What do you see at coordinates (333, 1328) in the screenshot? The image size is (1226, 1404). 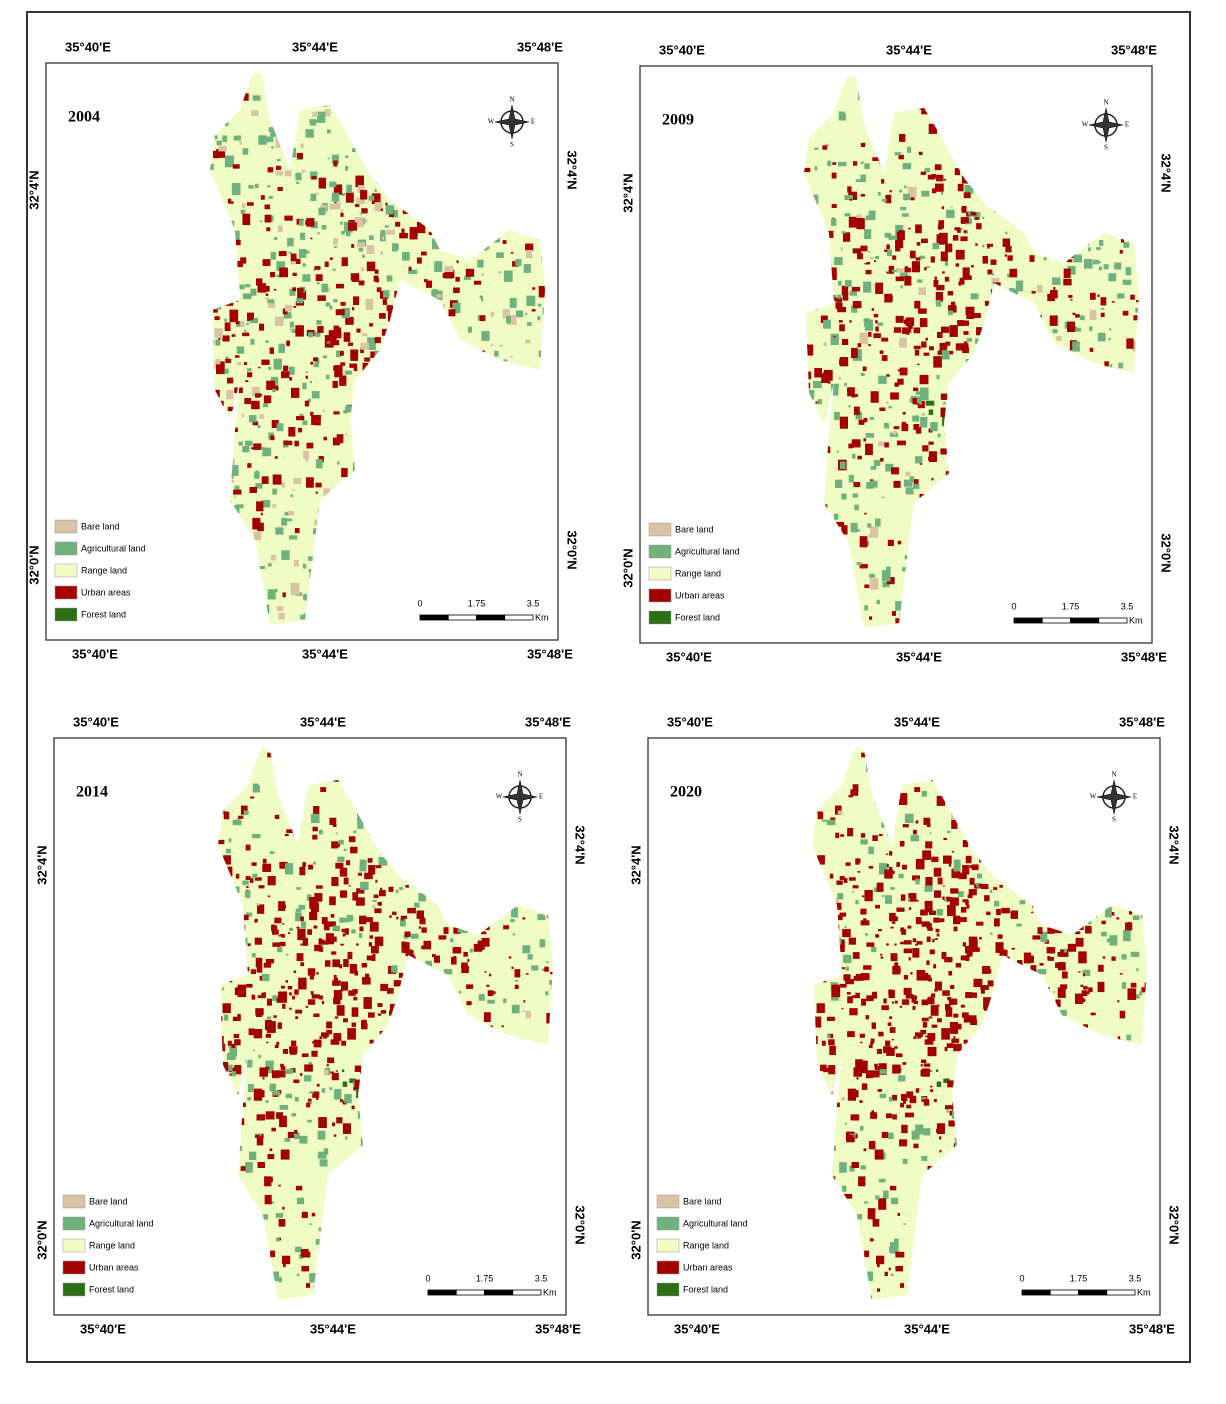 I see `longitude-label: 35°44'E` at bounding box center [333, 1328].